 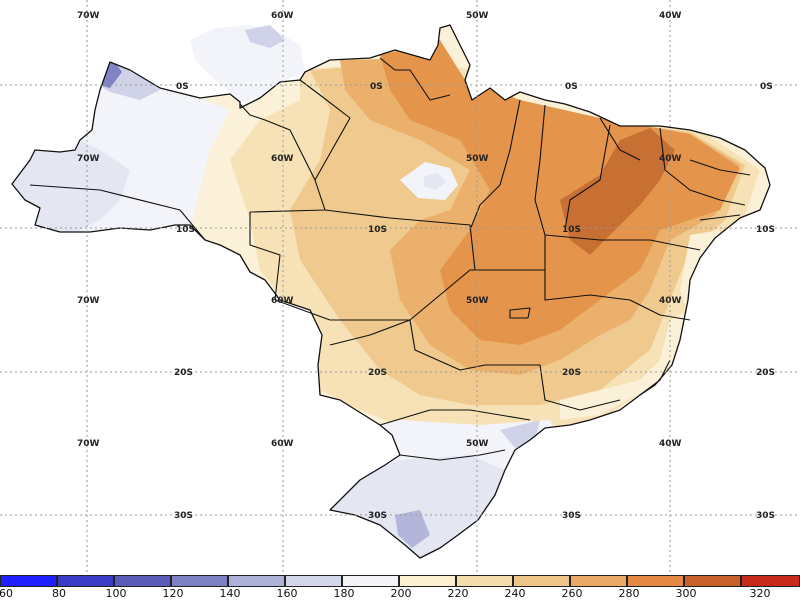 What do you see at coordinates (458, 593) in the screenshot?
I see `colorbar-tick-label: 220` at bounding box center [458, 593].